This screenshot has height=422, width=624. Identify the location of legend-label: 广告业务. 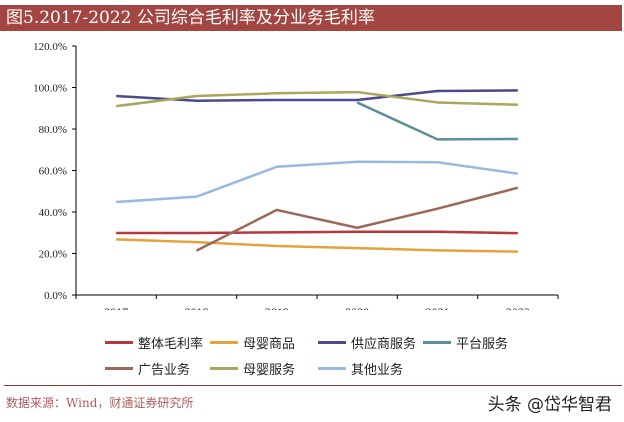
(164, 370).